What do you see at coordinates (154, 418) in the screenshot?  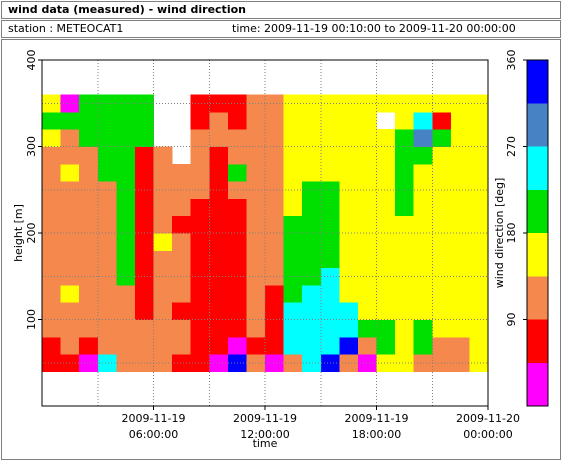 I see `x-tick-label: 2009-11-19` at bounding box center [154, 418].